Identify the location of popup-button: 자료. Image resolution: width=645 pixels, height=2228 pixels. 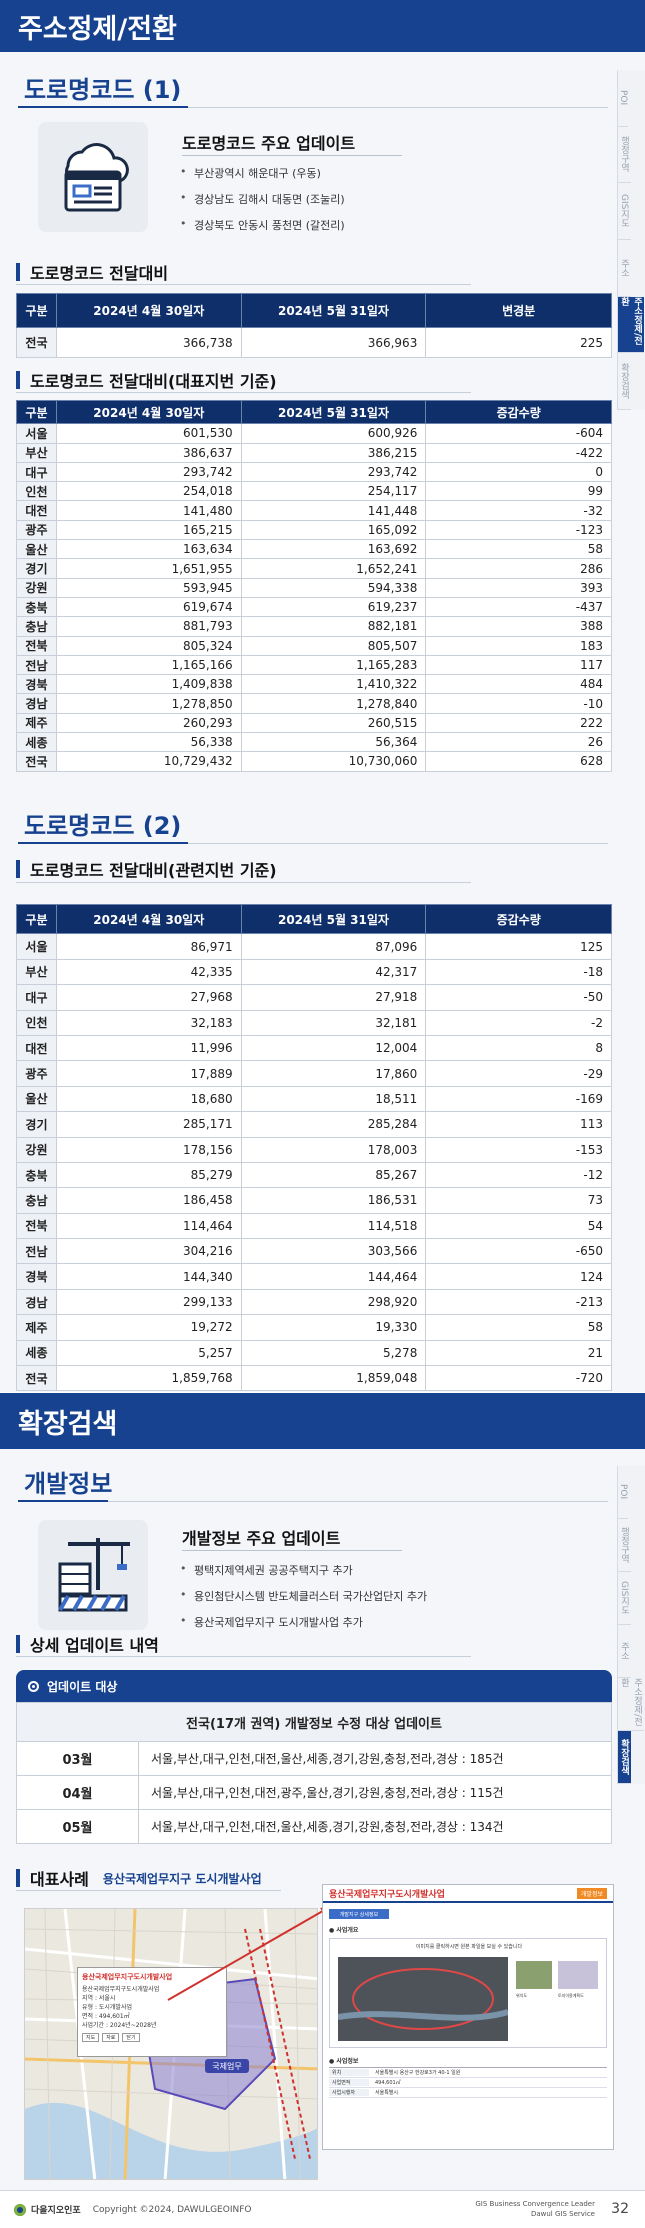
(111, 2037).